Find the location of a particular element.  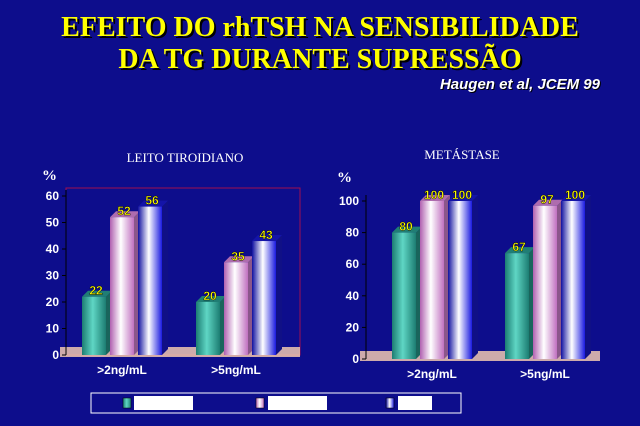

chart-title: LEITO TIROIDIANO is located at coordinates (185, 157).